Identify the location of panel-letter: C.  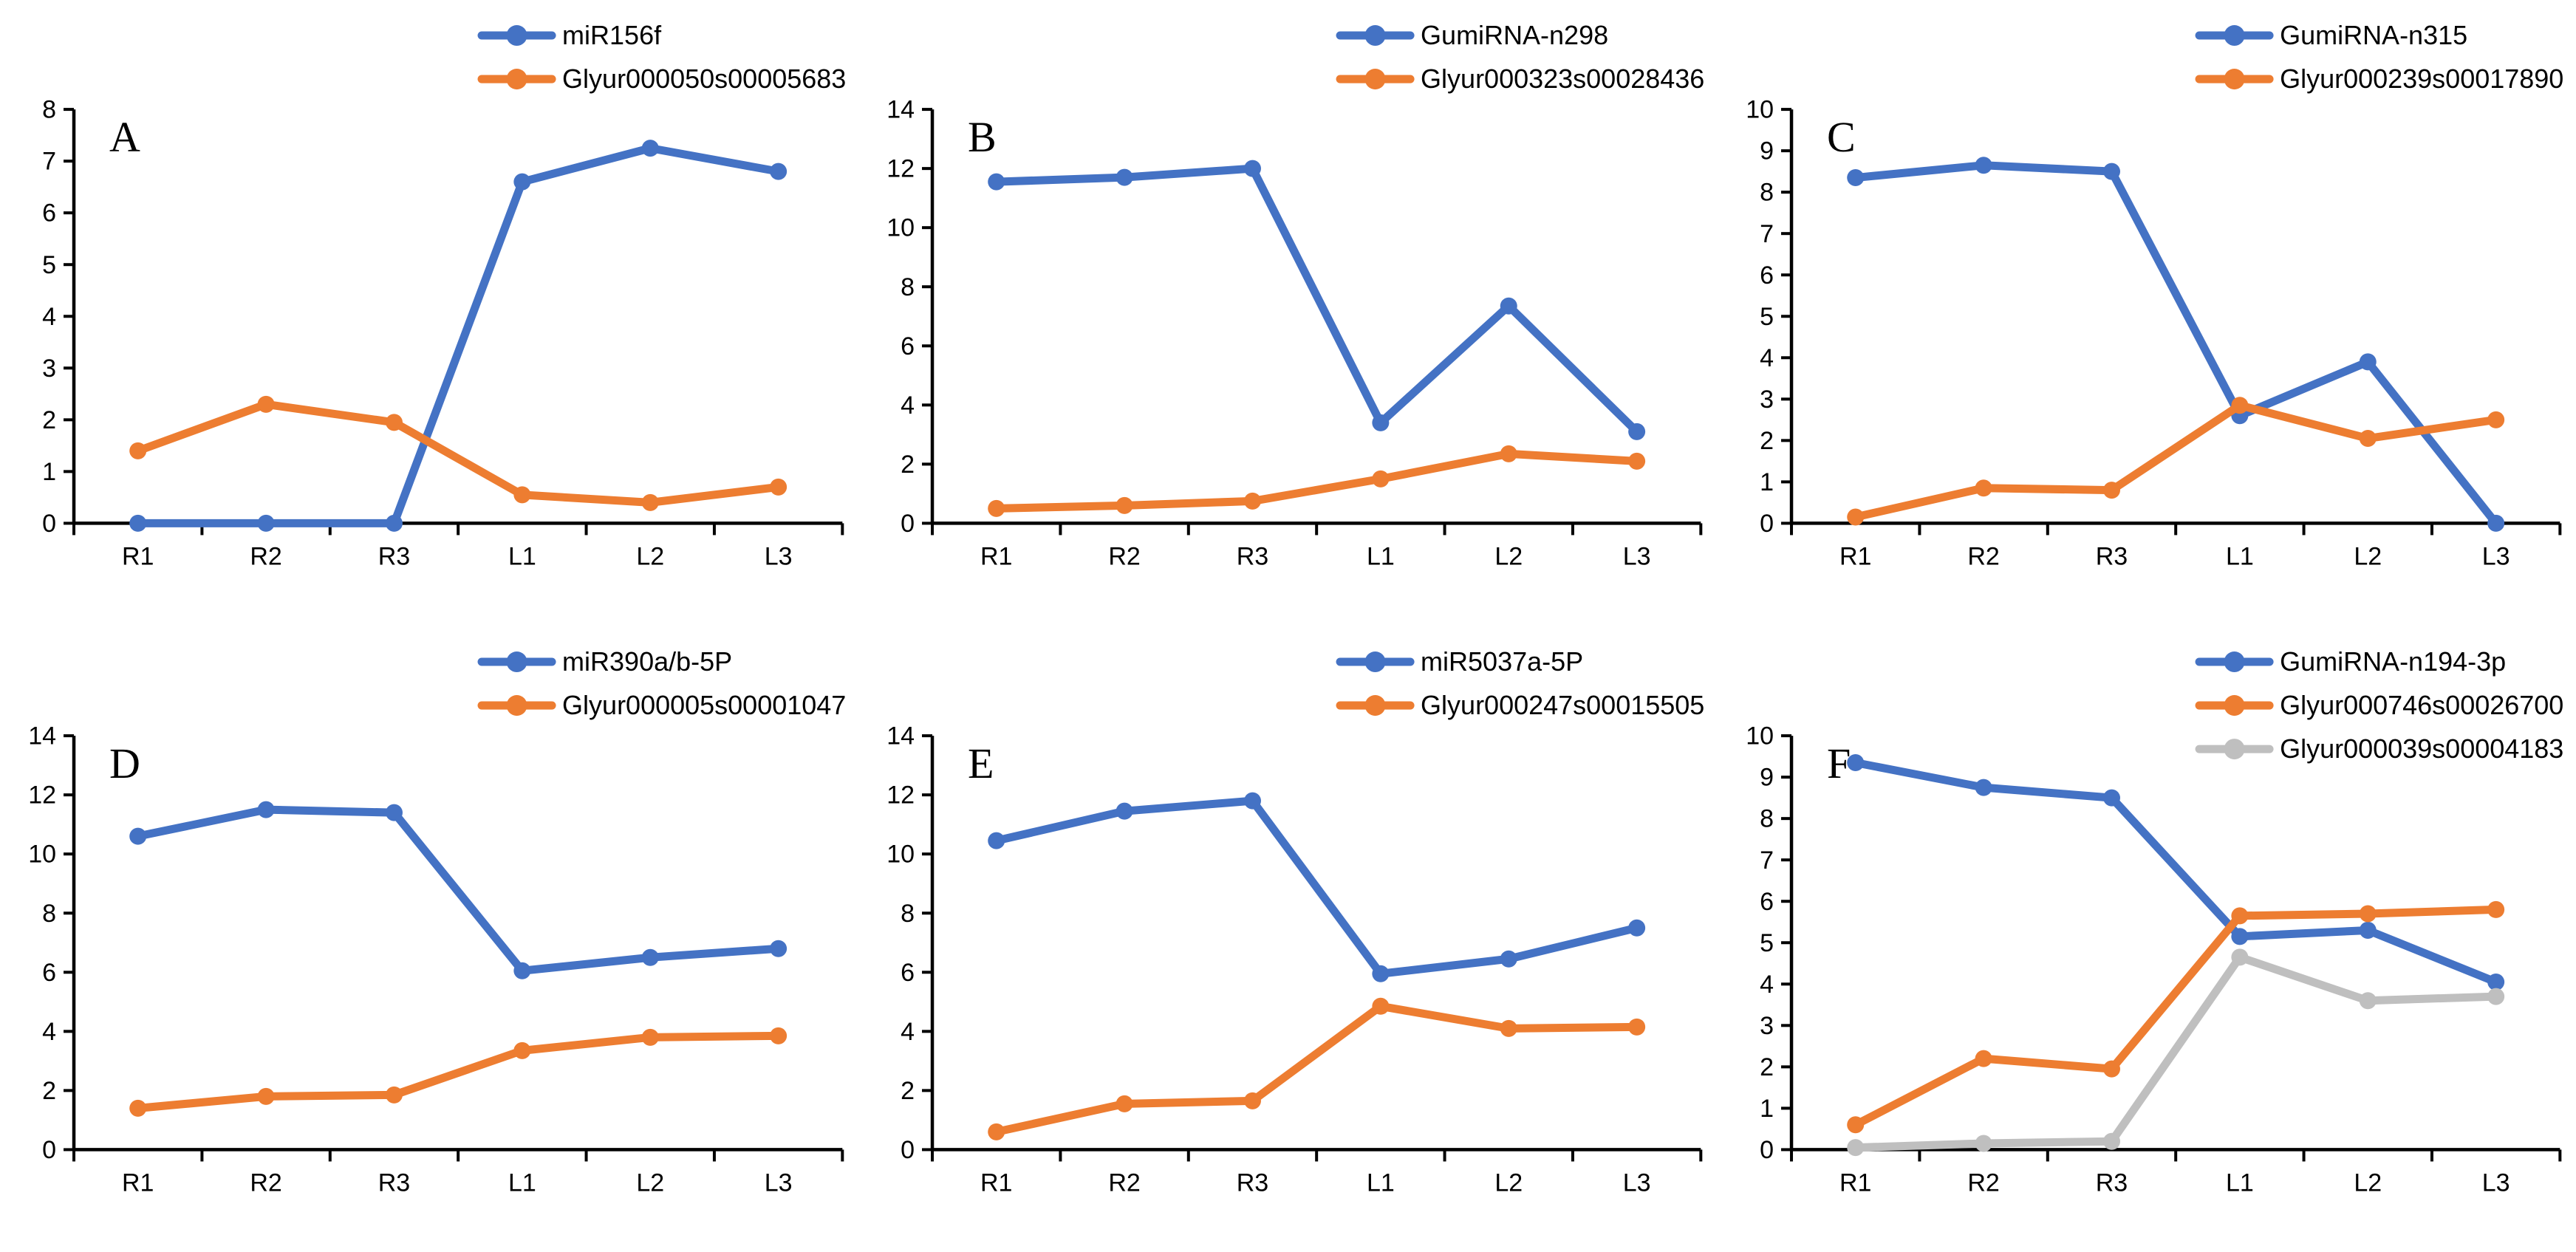
(1842, 137).